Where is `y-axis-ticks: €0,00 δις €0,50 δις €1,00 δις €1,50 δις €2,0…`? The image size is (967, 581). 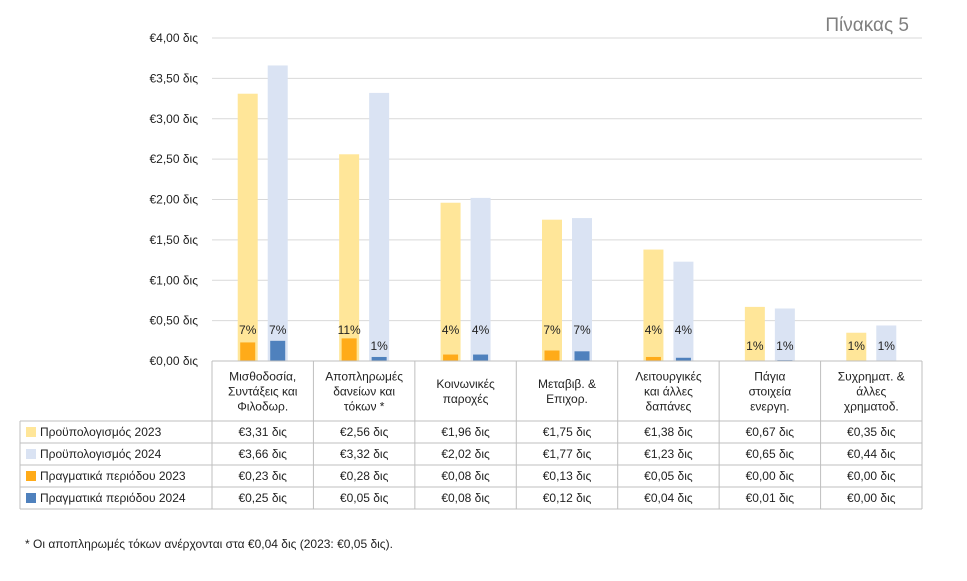 y-axis-ticks: €0,00 δις €0,50 δις €1,00 δις €1,50 δις €2,0… is located at coordinates (174, 199).